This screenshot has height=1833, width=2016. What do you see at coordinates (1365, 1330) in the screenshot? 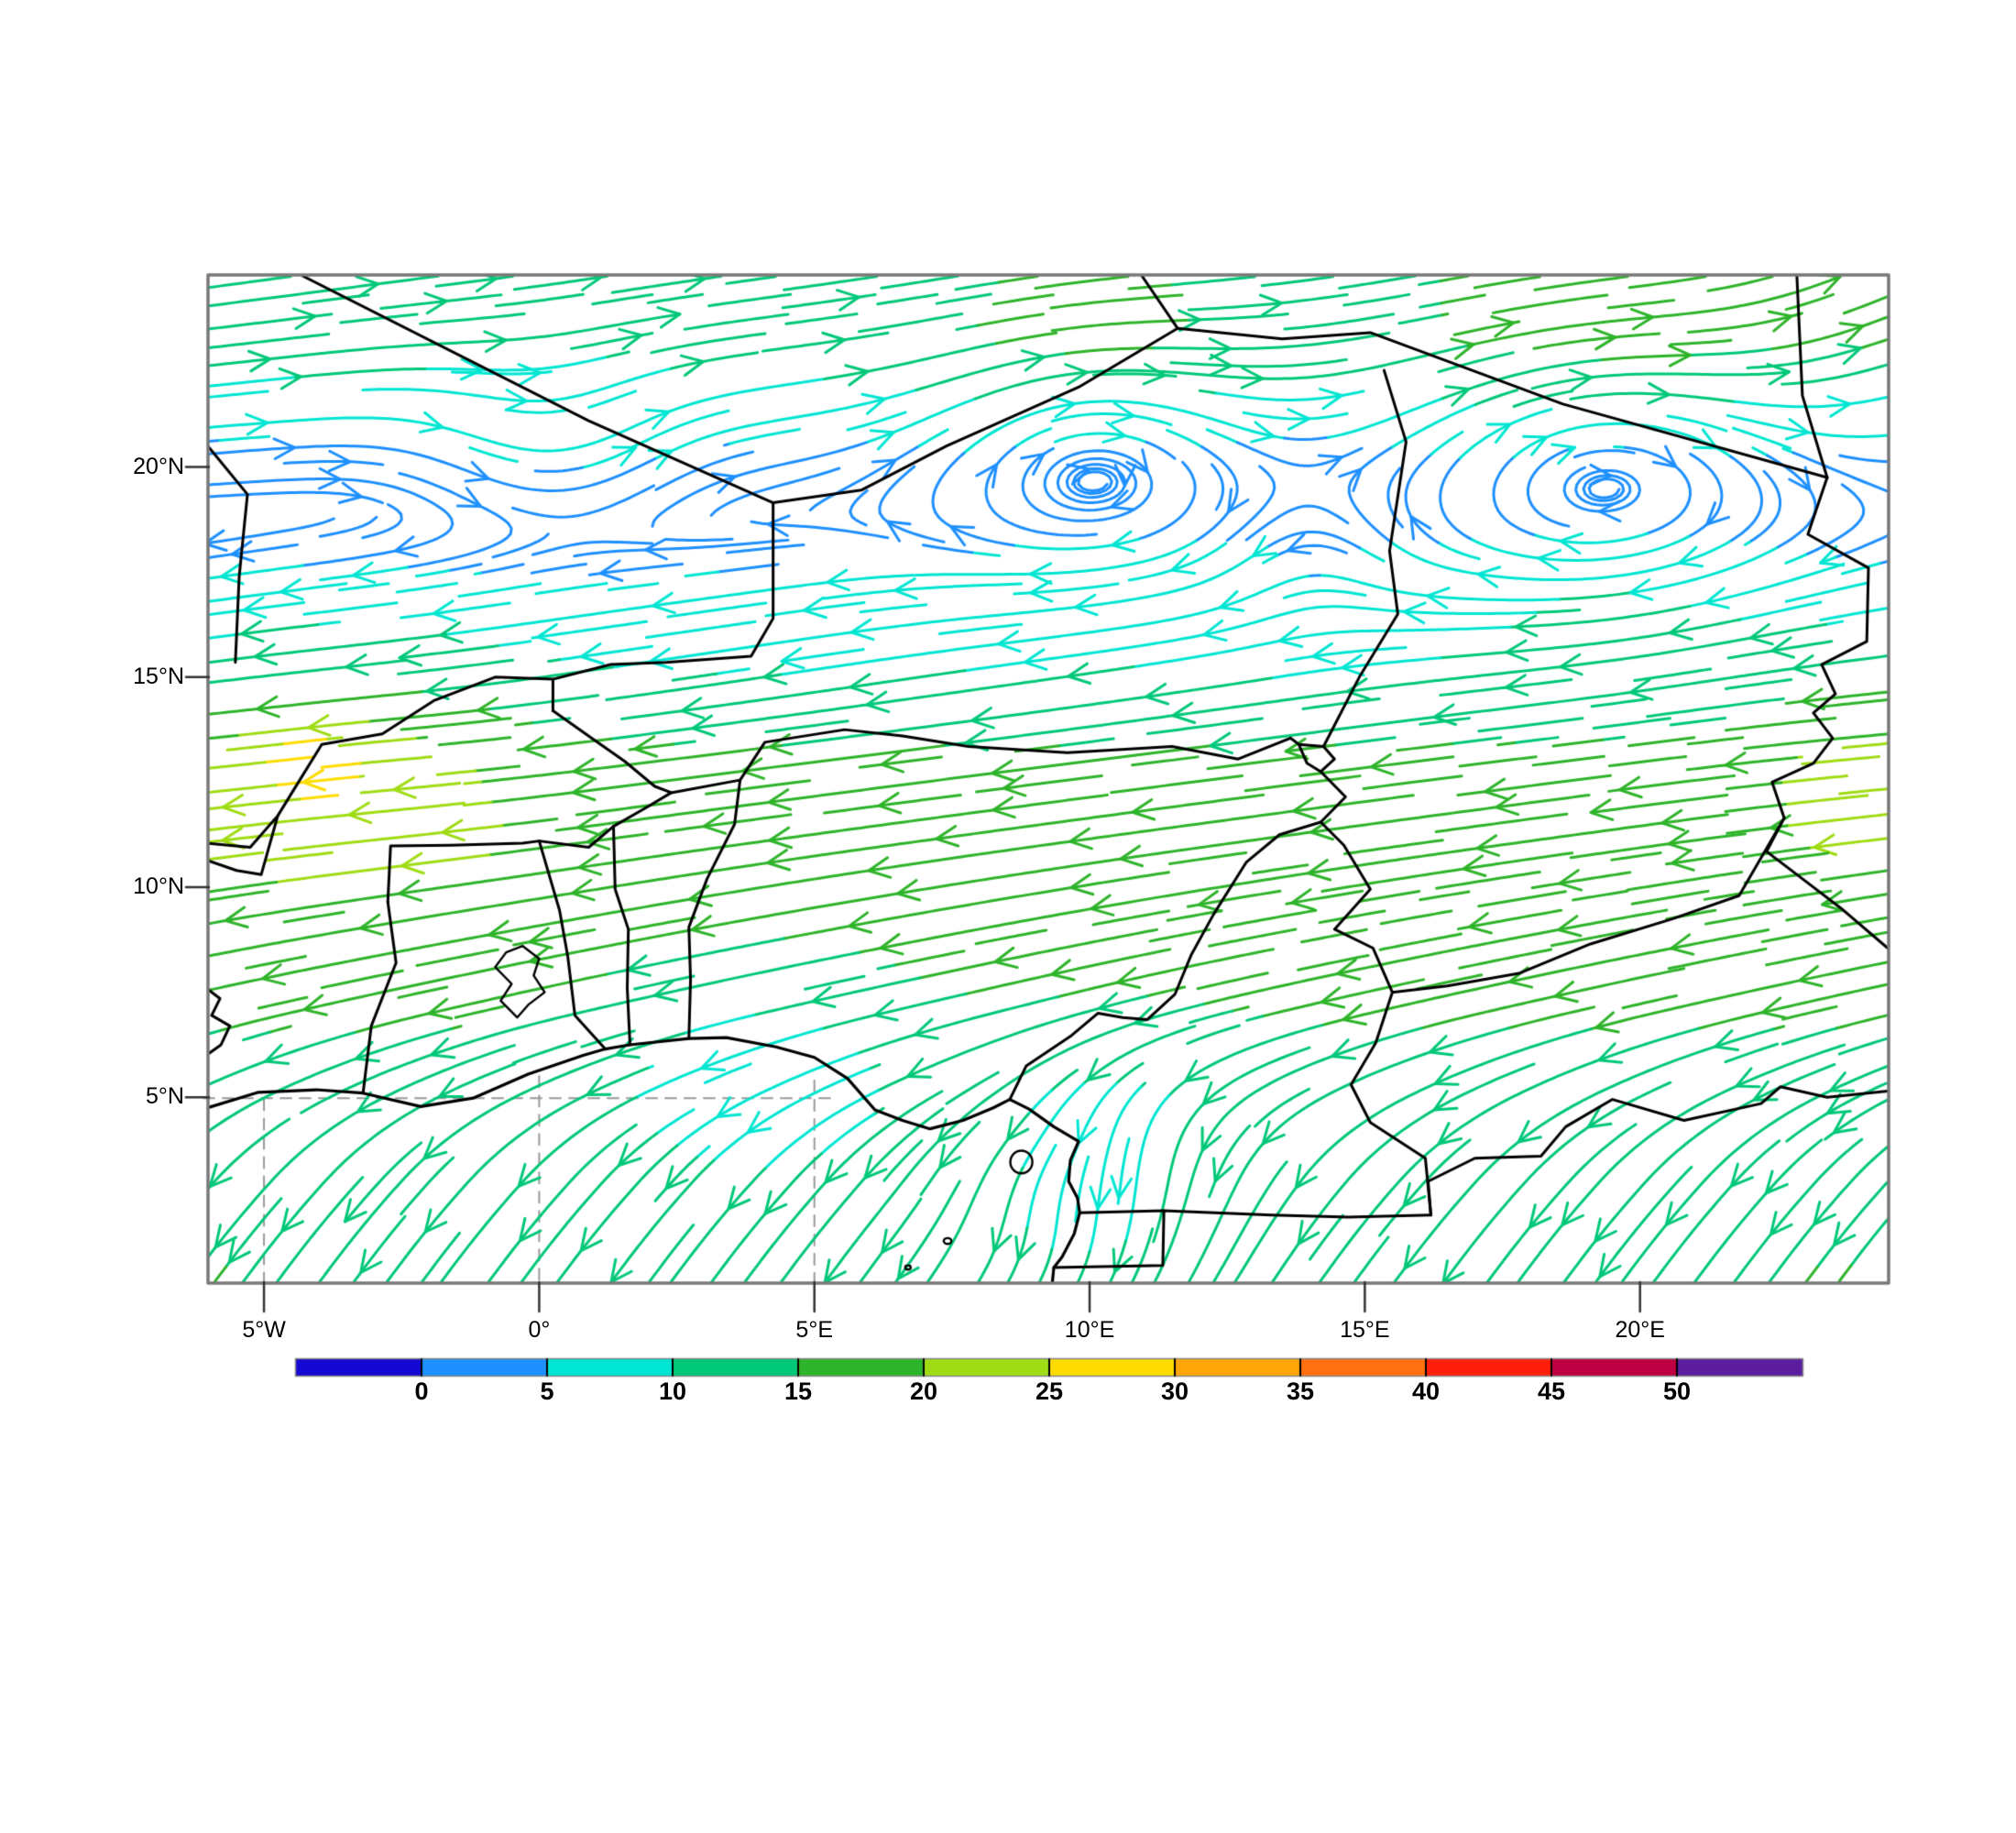
I see `lon-tick-label: 15°E` at bounding box center [1365, 1330].